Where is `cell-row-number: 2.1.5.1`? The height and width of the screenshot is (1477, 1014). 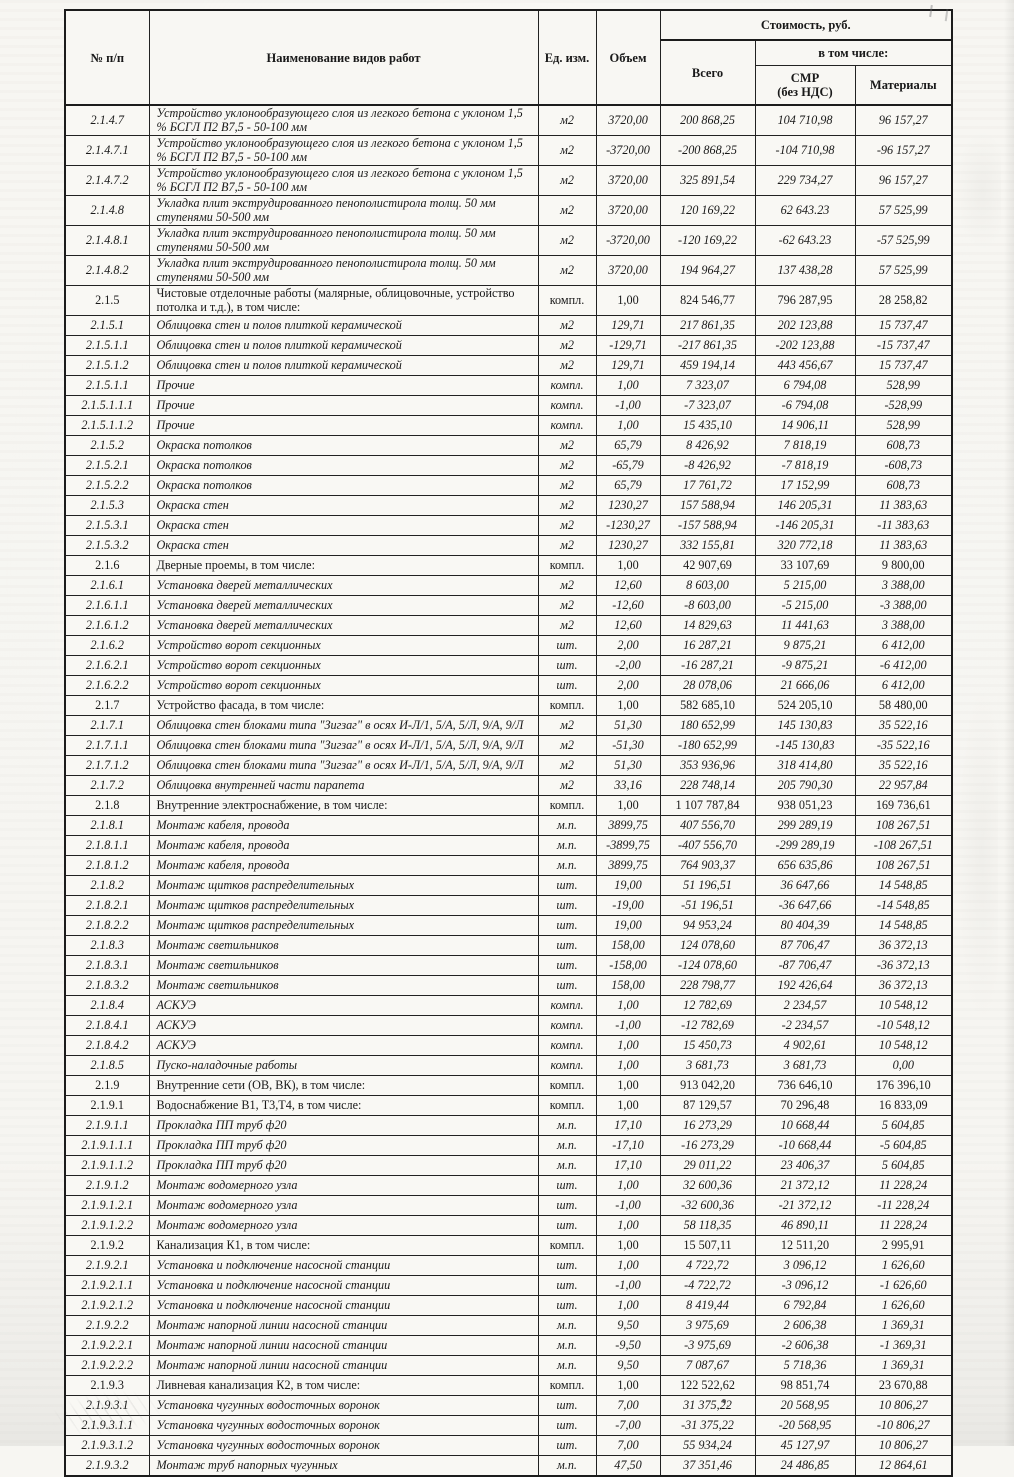
cell-row-number: 2.1.5.1 is located at coordinates (107, 325).